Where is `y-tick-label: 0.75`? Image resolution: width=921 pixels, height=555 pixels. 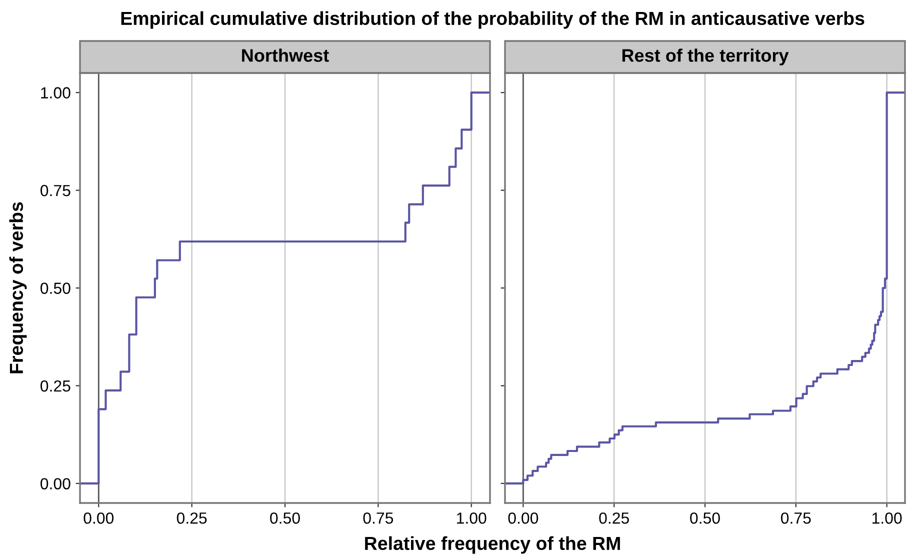
y-tick-label: 0.75 is located at coordinates (55, 190).